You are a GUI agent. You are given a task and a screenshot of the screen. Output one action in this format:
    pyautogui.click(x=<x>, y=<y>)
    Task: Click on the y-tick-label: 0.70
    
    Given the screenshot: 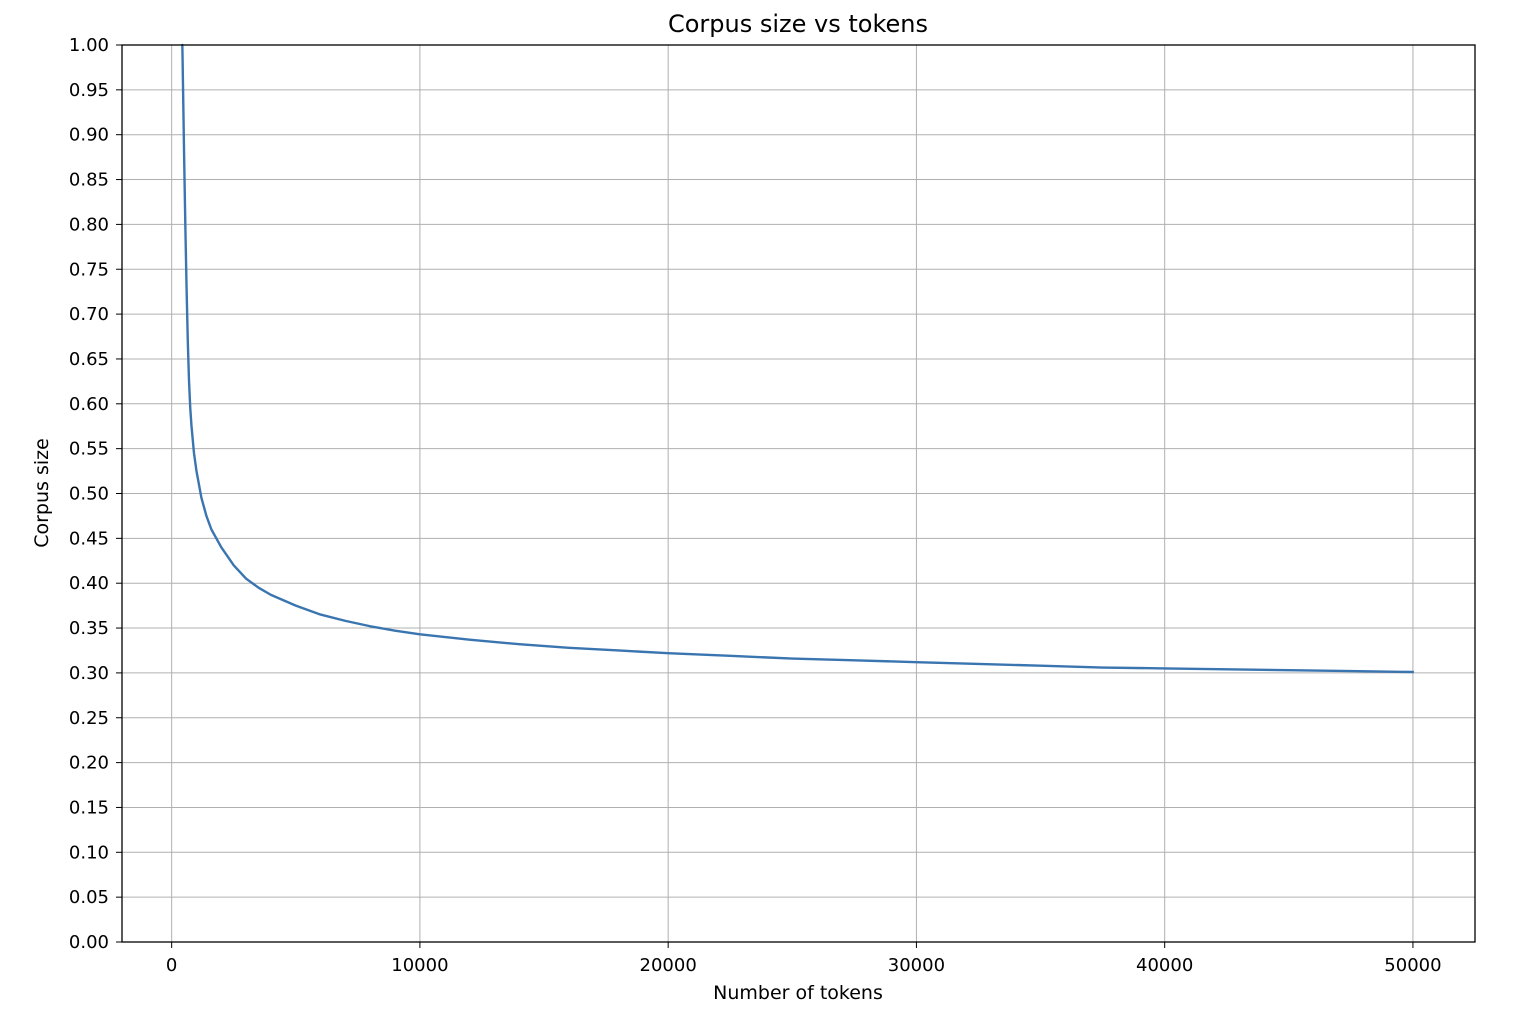 What is the action you would take?
    pyautogui.click(x=89, y=314)
    